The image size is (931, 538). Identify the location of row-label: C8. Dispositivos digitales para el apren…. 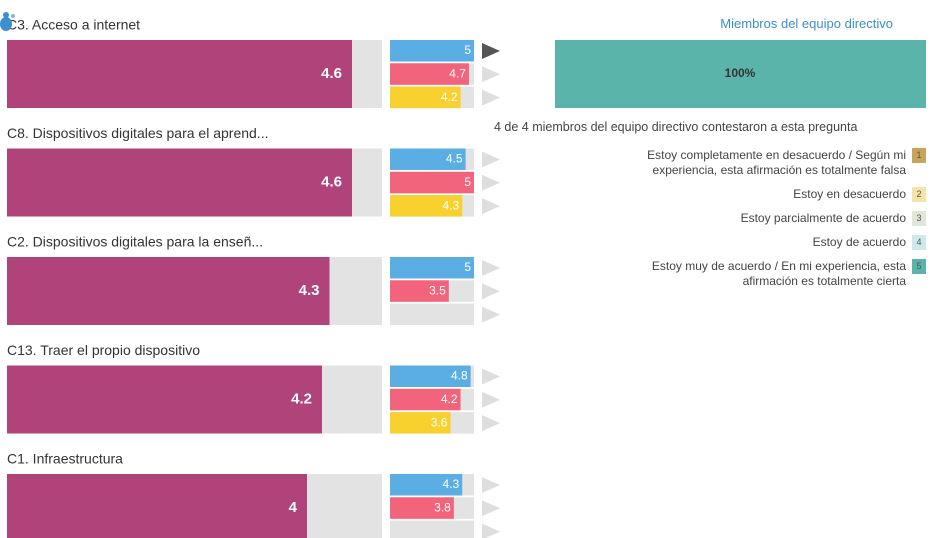
(137, 133).